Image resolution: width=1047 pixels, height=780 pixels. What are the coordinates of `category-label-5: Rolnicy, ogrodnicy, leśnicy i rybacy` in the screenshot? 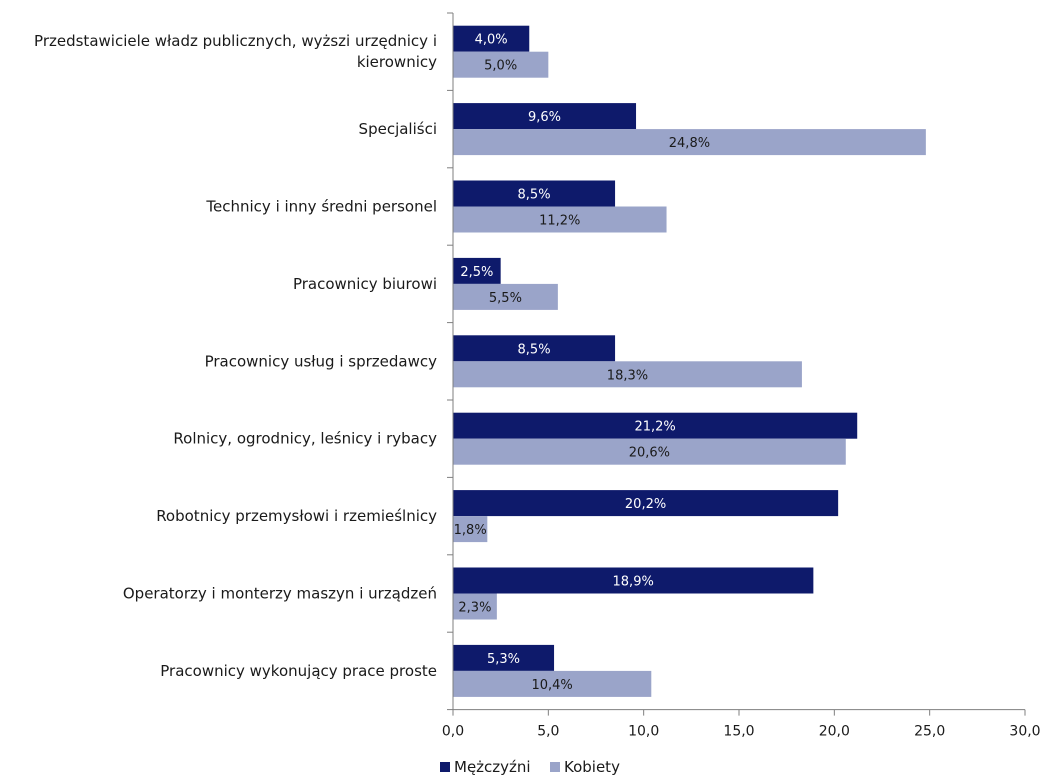 It's located at (305, 439).